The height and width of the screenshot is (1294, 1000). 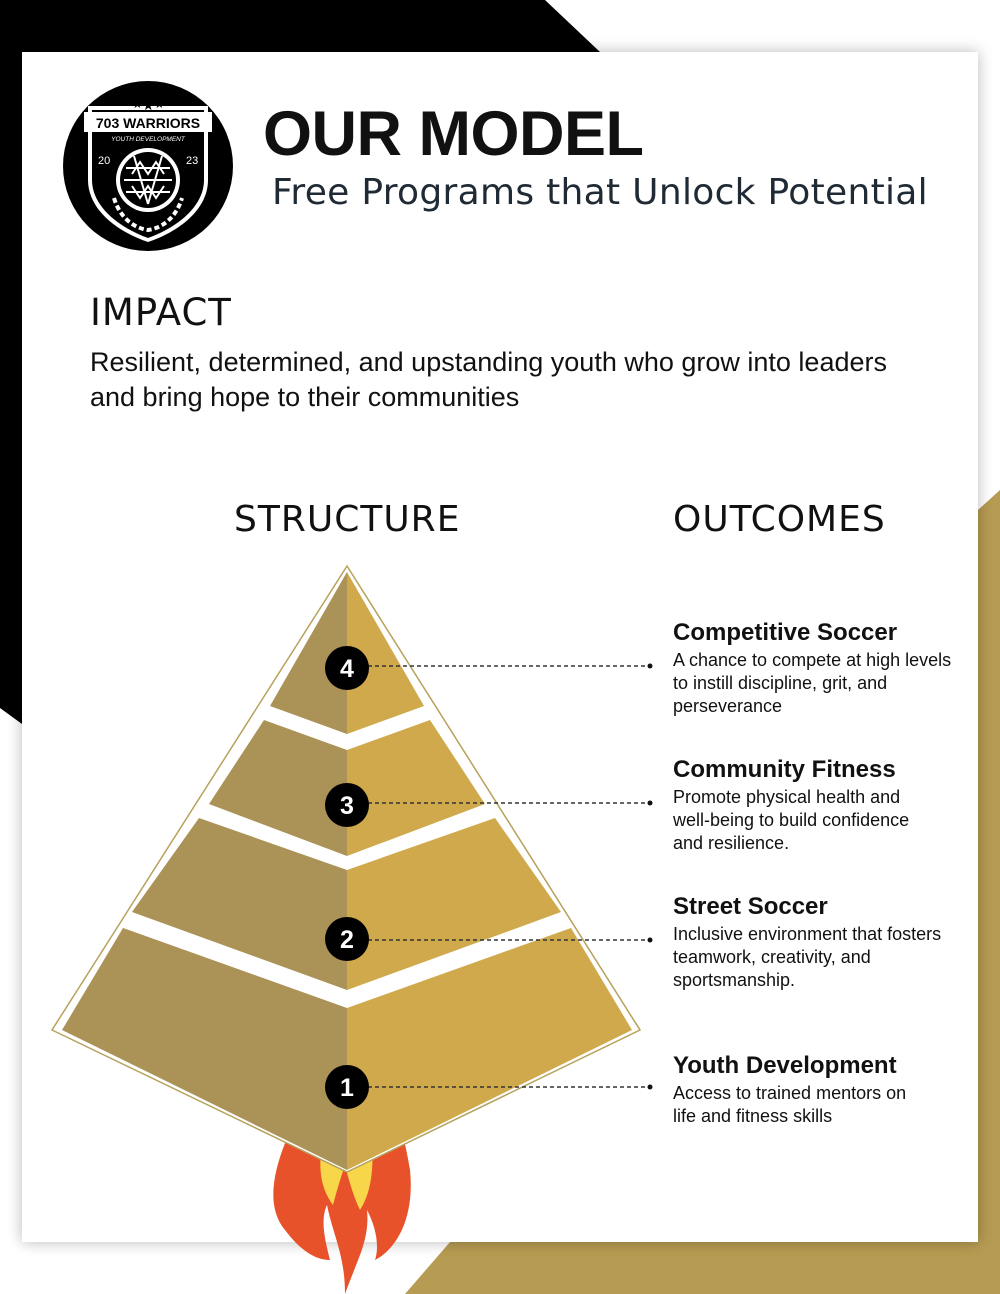 I want to click on level-4-number: 4, so click(x=347, y=669).